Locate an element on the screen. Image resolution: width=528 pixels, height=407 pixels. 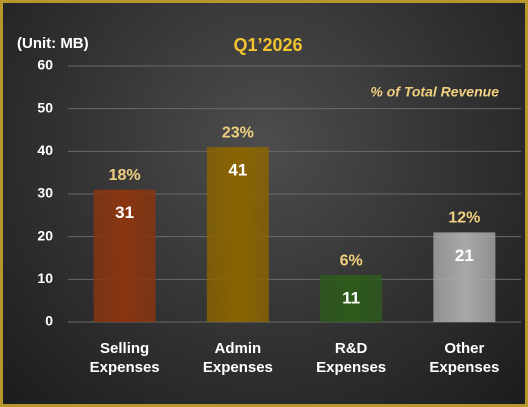
y-tick-label: 40 is located at coordinates (45, 150).